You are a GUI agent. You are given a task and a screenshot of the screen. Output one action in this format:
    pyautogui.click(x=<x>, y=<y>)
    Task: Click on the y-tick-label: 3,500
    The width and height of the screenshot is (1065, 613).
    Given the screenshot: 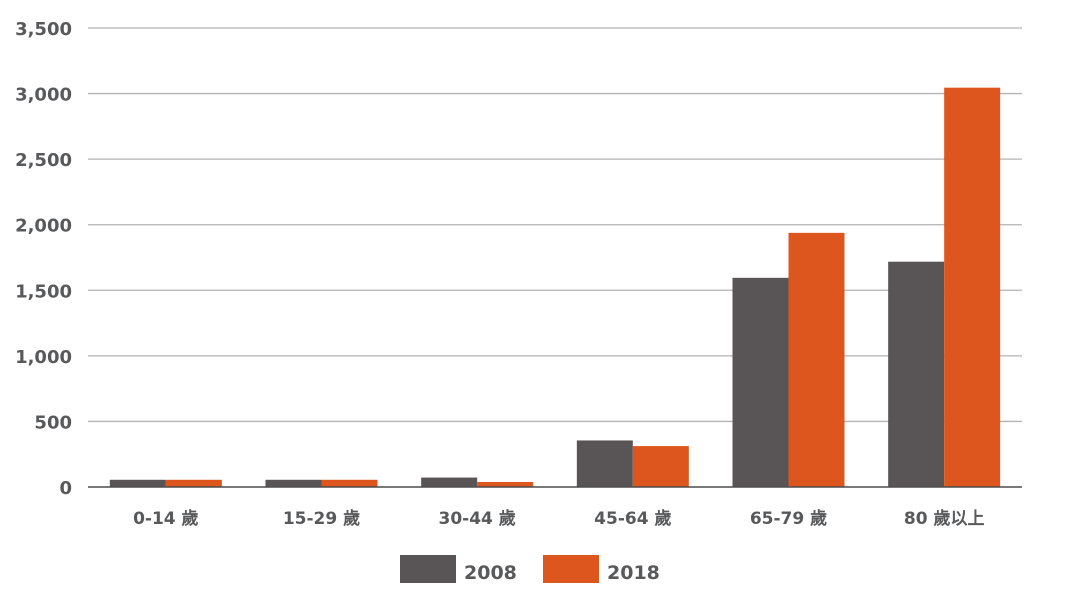 What is the action you would take?
    pyautogui.click(x=43, y=29)
    